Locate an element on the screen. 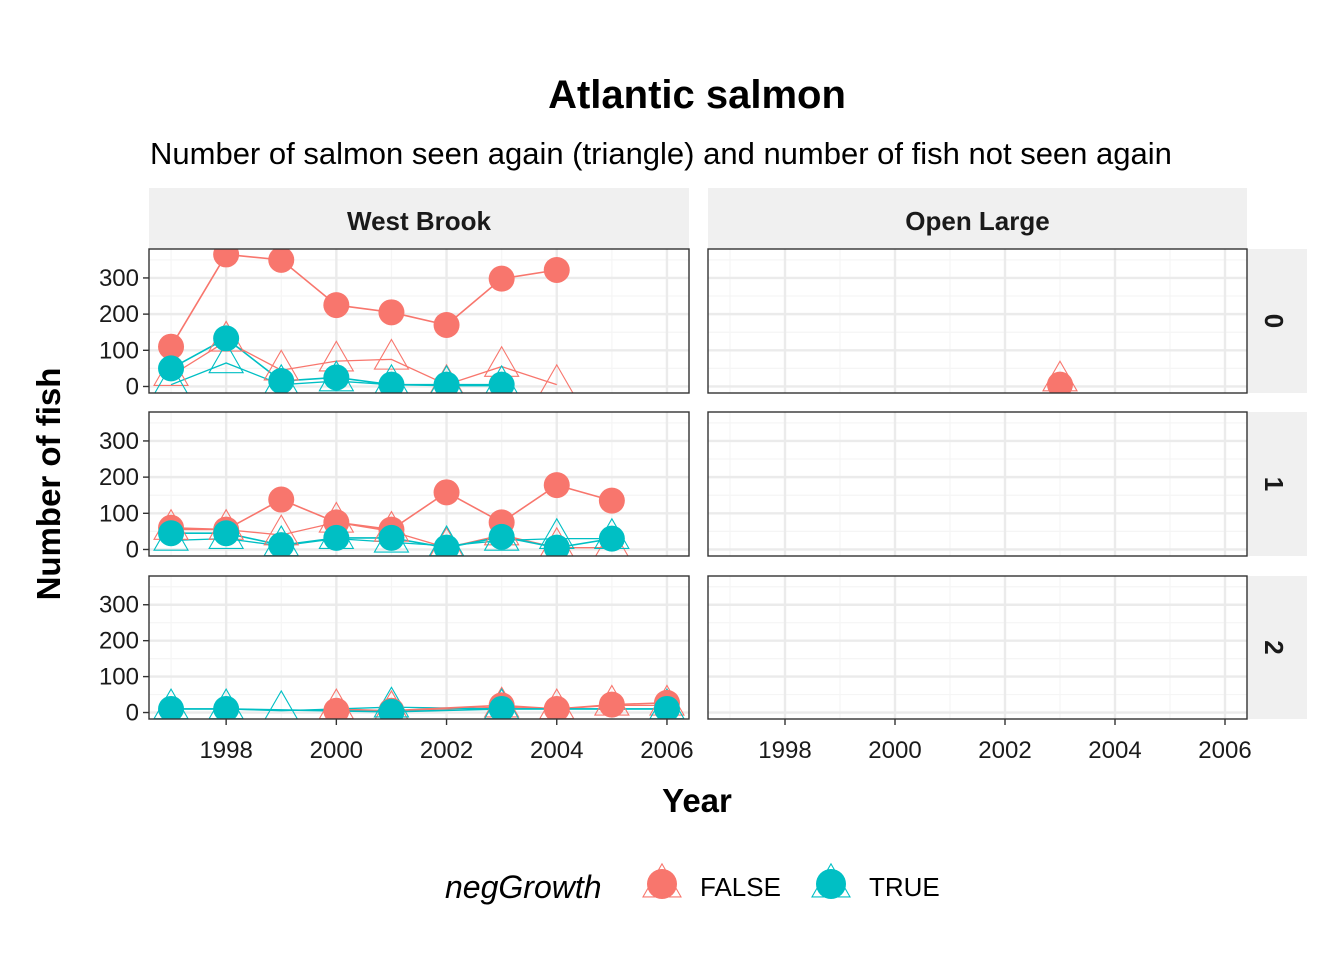 The width and height of the screenshot is (1344, 960). panel-r2-c1 is located at coordinates (977, 647).